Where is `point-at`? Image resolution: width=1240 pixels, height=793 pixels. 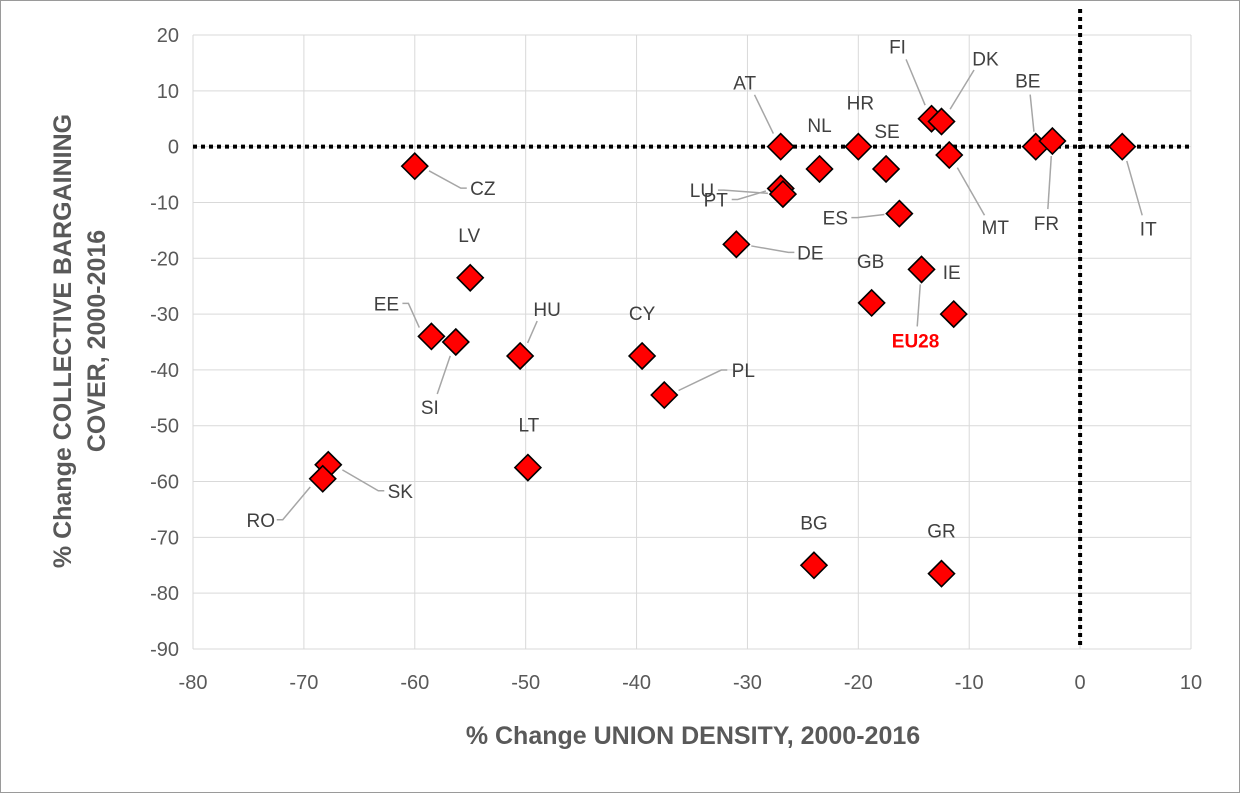 point-at is located at coordinates (780, 146).